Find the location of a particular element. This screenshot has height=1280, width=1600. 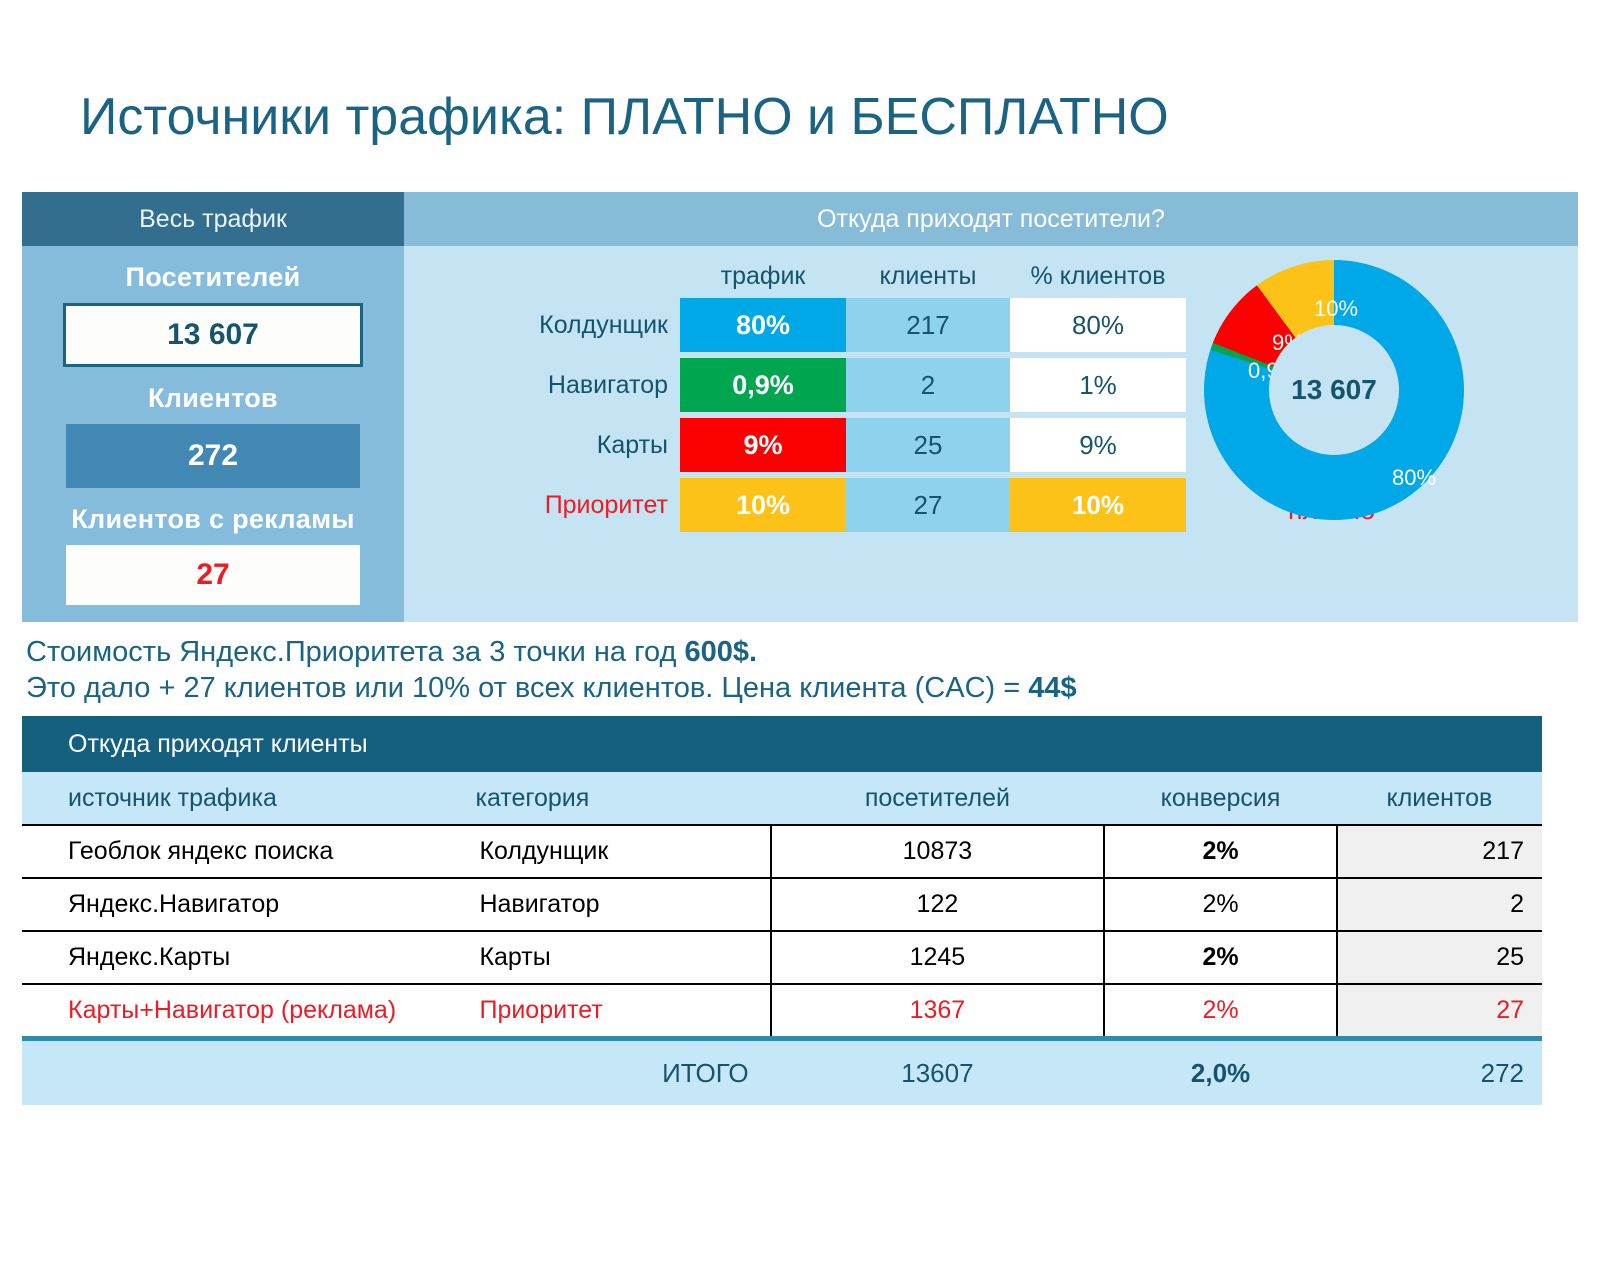

matrix-row-pct: 10% is located at coordinates (1098, 505).